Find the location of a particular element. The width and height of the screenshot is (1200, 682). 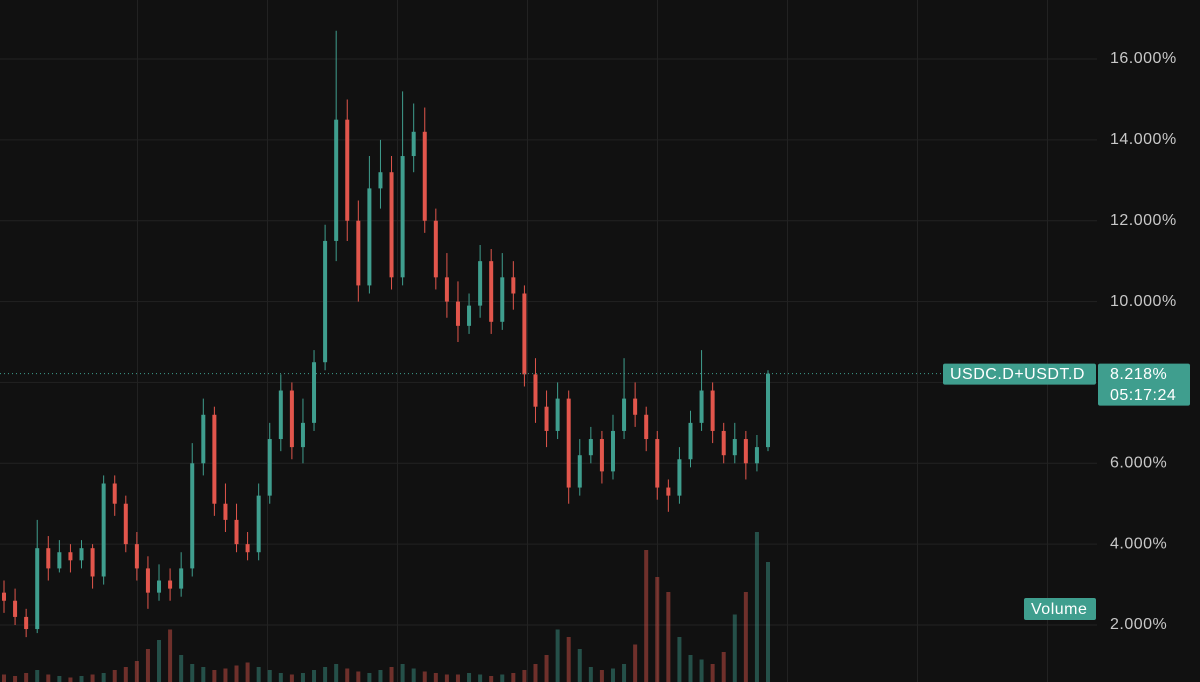

y-tick-label: 6.000% is located at coordinates (1138, 463).